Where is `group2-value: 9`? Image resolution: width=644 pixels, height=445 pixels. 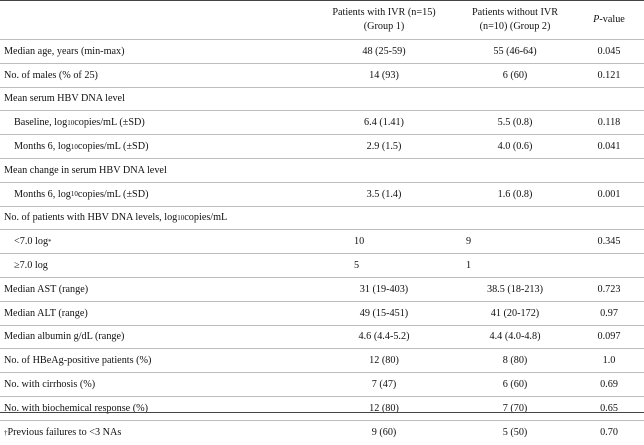
group2-value: 9 is located at coordinates (469, 242).